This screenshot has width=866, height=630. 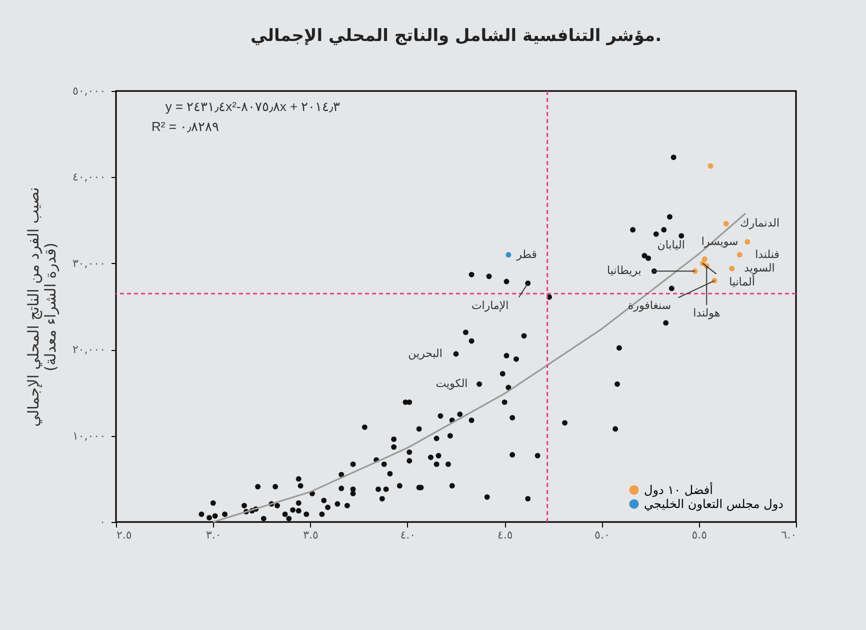 I want to click on annotation: سنغافورة, so click(x=650, y=305).